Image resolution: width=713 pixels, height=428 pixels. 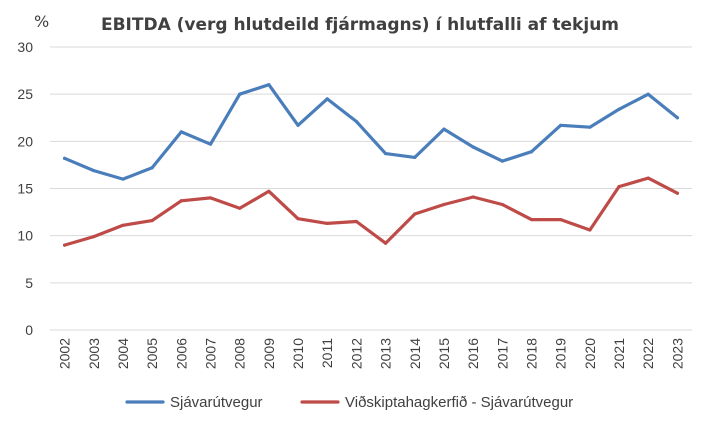 I want to click on x-tick-label: 2022, so click(x=648, y=353).